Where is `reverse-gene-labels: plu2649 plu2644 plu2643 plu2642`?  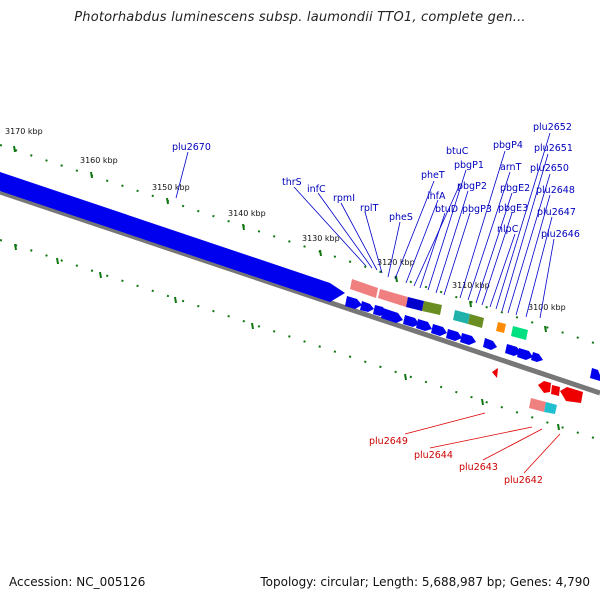 reverse-gene-labels: plu2649 plu2644 plu2643 plu2642 is located at coordinates (456, 461).